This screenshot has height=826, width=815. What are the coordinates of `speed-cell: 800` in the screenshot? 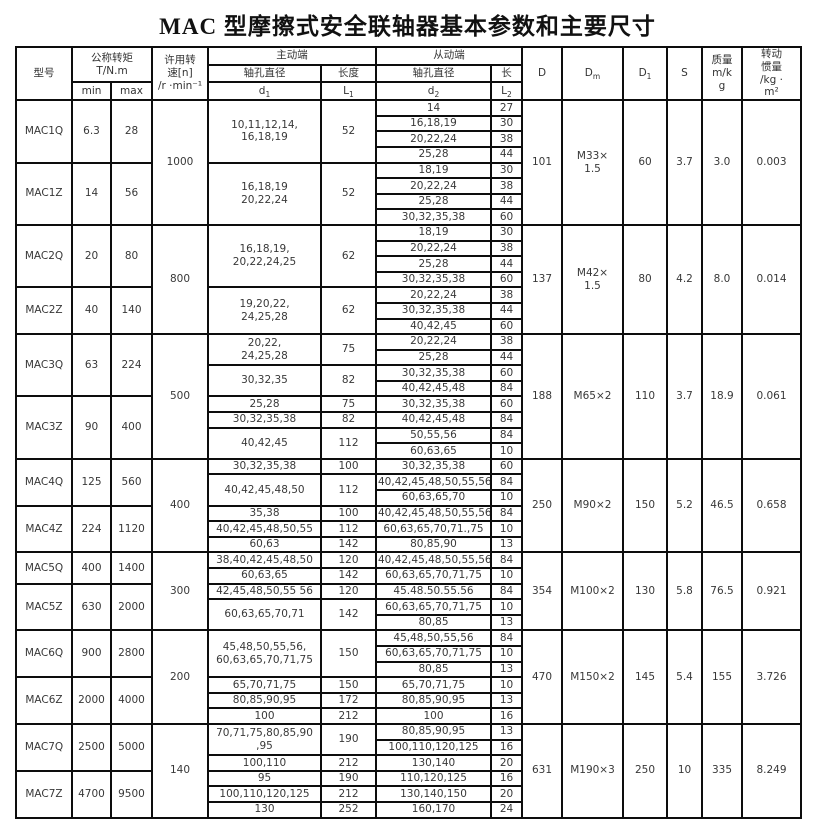 It's located at (180, 279).